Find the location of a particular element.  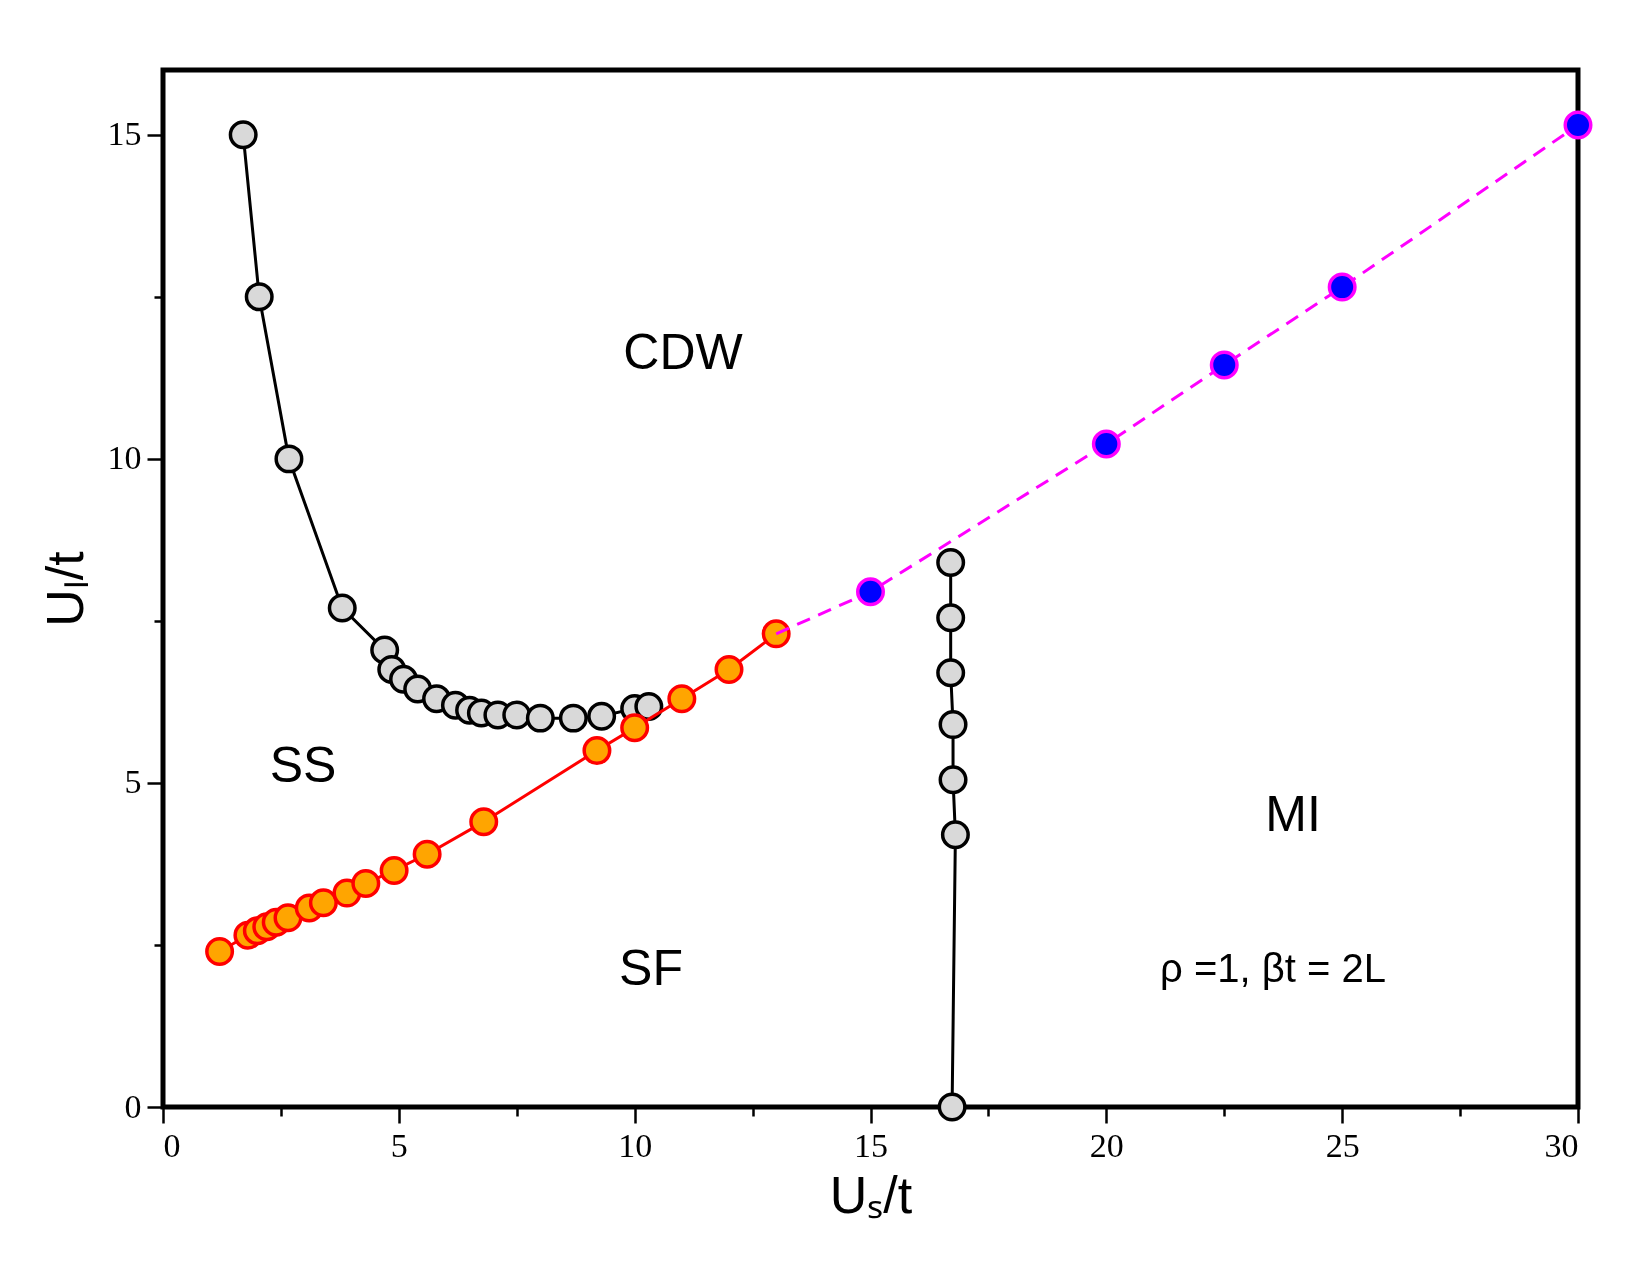

x-tick-label: 30 is located at coordinates (1561, 1145).